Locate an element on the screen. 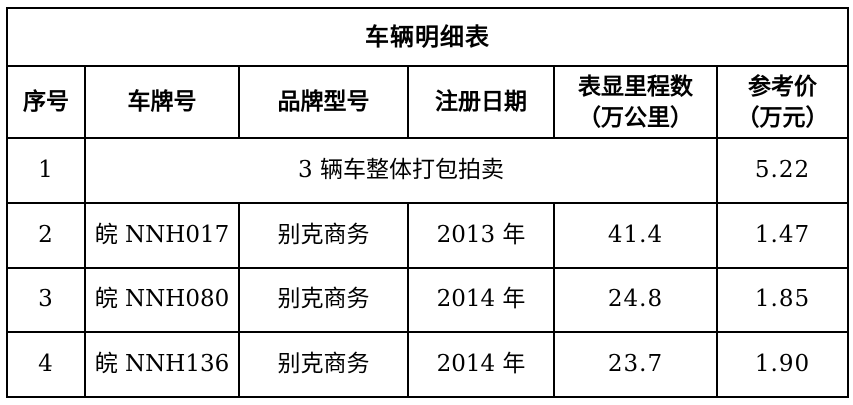 This screenshot has height=405, width=853. cell-serial-number: 2 is located at coordinates (46, 235).